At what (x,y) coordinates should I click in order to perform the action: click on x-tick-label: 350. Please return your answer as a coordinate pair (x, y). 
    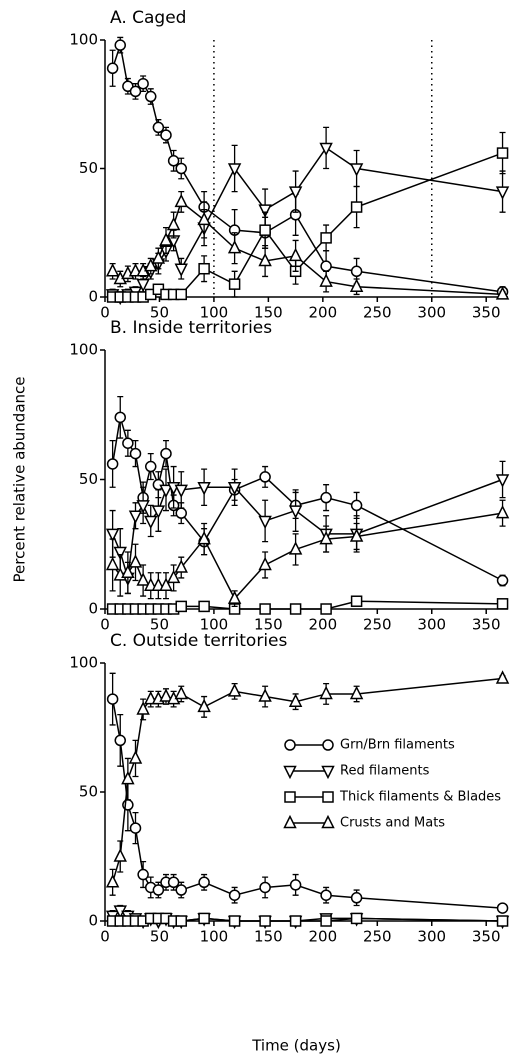
    Looking at the image, I should click on (486, 937).